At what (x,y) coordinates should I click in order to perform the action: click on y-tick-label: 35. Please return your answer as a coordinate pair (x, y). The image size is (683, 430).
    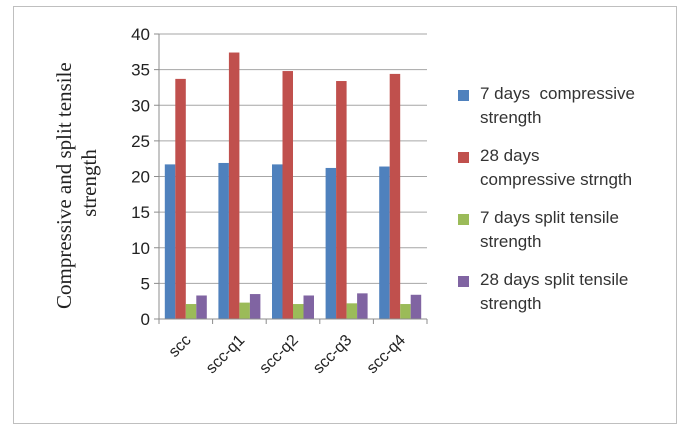
    Looking at the image, I should click on (140, 70).